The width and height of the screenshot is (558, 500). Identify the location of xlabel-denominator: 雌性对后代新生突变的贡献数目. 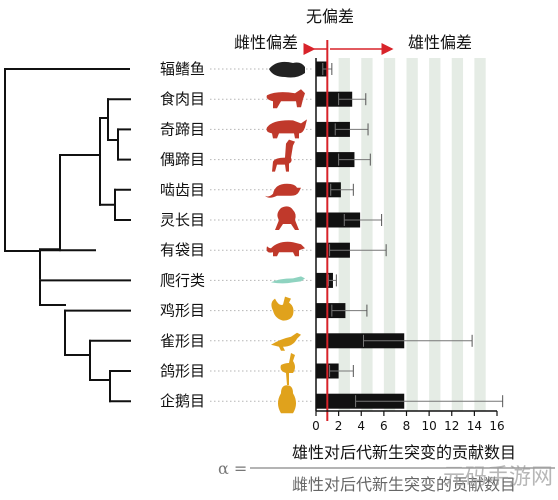
(404, 484).